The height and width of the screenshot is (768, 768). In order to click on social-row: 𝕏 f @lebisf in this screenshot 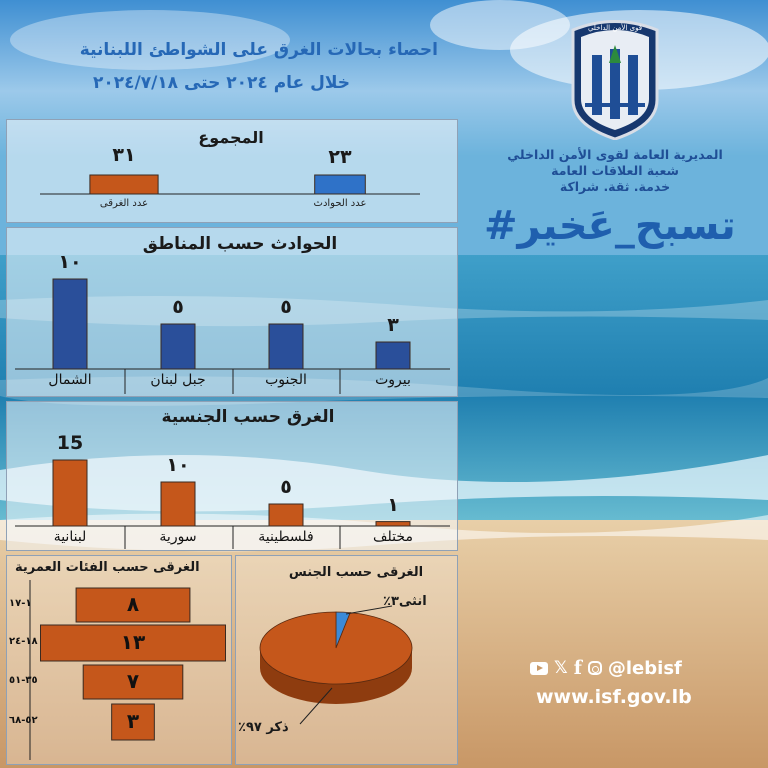, I will do `click(606, 668)`.